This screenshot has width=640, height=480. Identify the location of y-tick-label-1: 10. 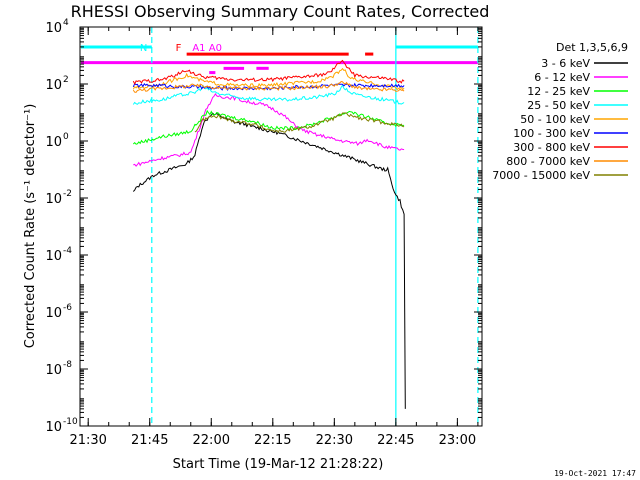
(53, 370).